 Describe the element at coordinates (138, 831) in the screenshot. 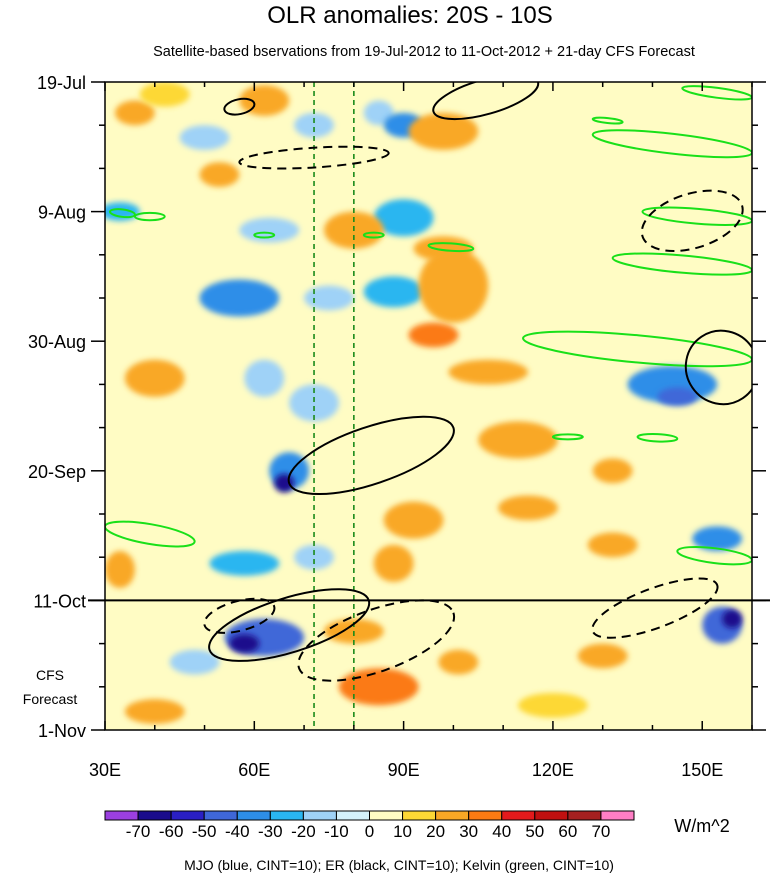

I see `colorbar-level-label: -70` at that location.